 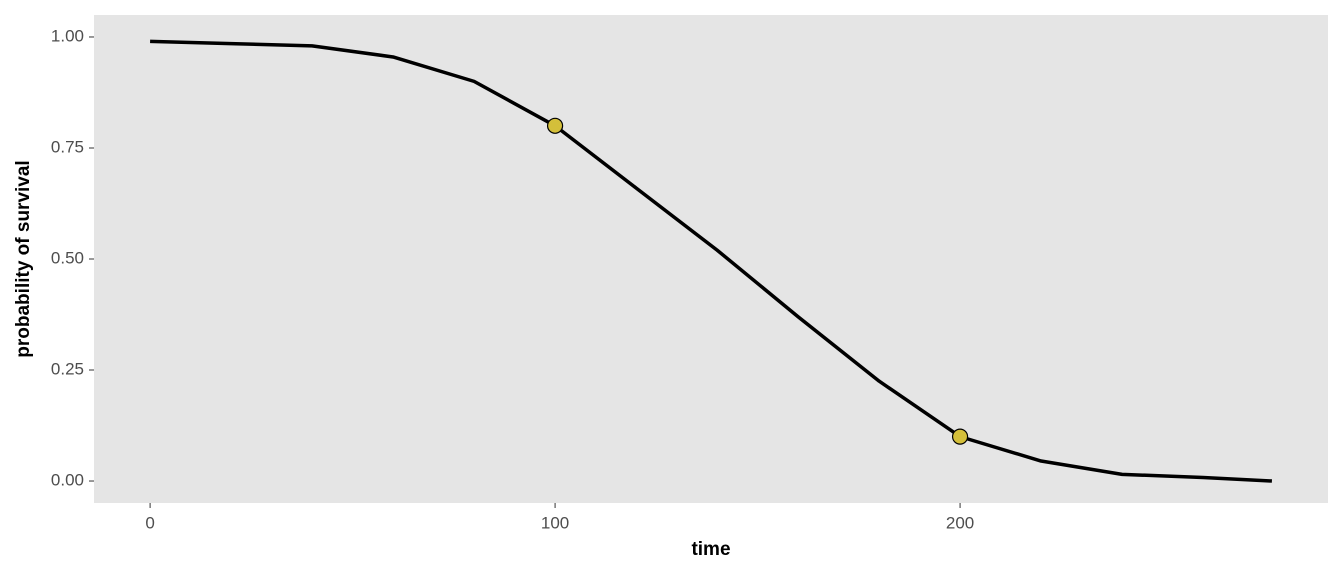 I want to click on x-tick-label: 0, so click(x=149, y=522).